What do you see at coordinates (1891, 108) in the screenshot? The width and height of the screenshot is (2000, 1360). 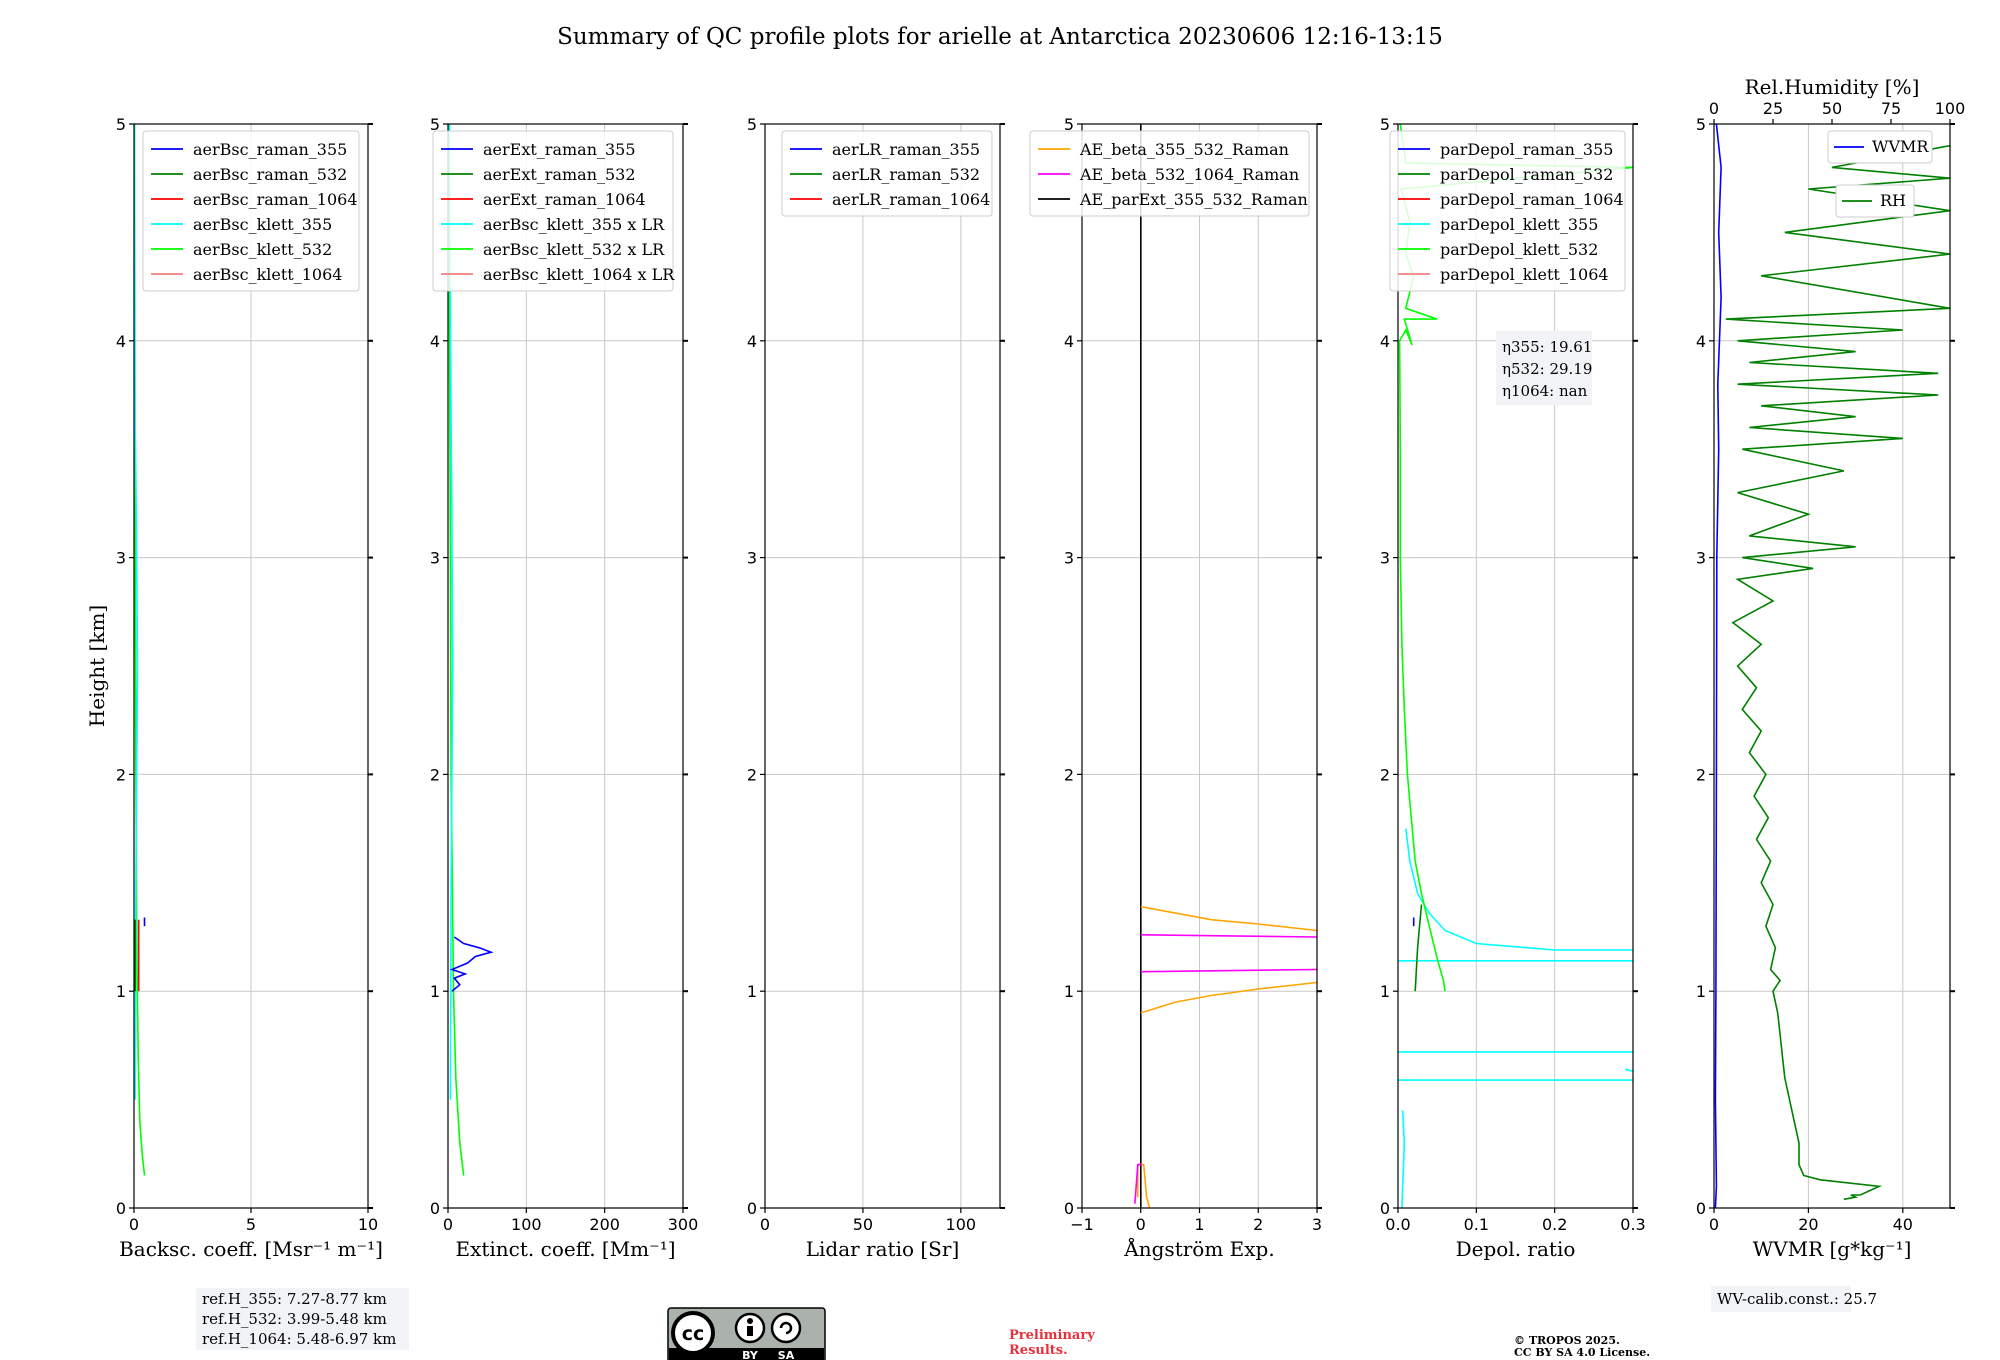 I see `top-xtick-label-wv-3: 75` at bounding box center [1891, 108].